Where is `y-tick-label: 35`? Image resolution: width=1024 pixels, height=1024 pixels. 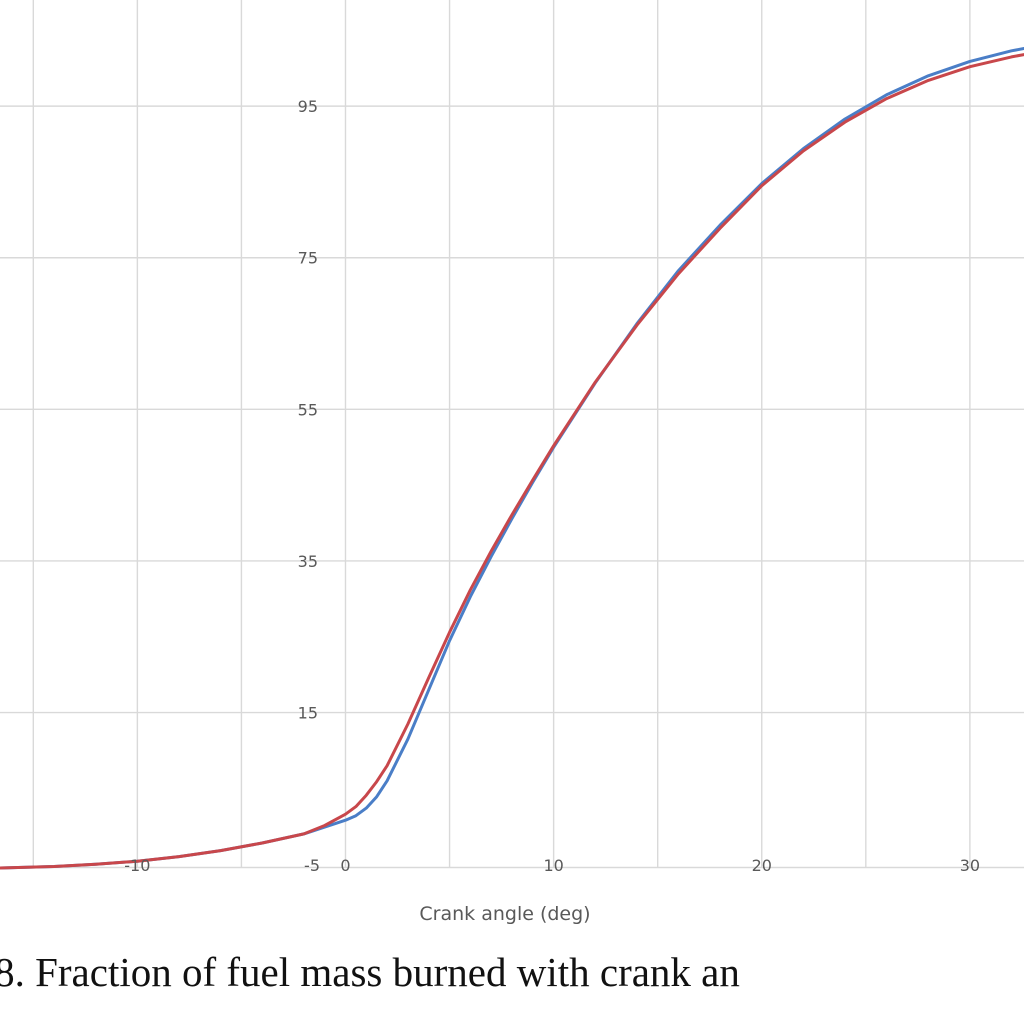 y-tick-label: 35 is located at coordinates (308, 561).